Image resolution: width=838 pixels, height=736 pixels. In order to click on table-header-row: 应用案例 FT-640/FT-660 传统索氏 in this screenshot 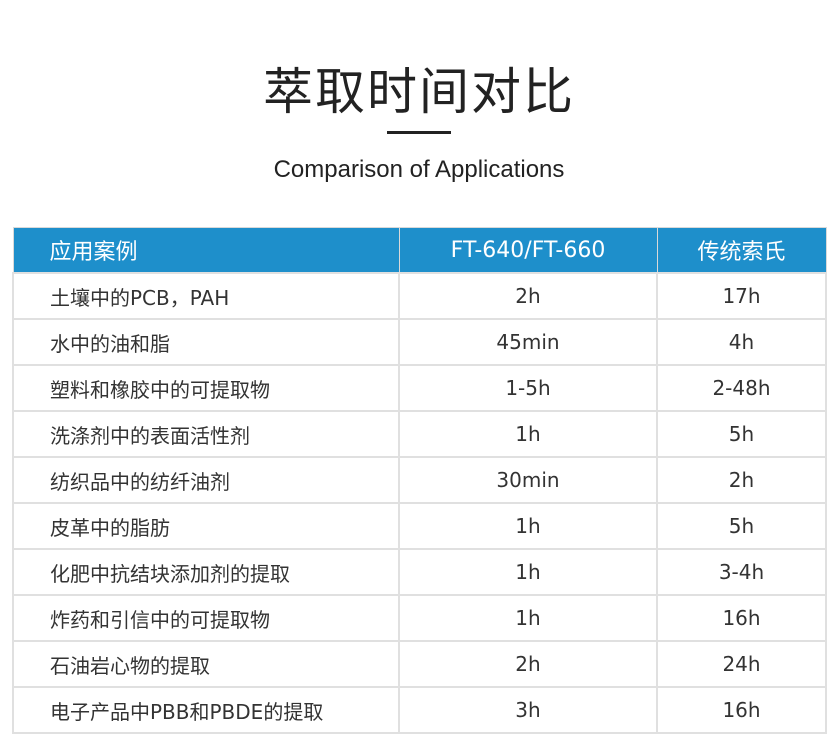, I will do `click(419, 250)`.